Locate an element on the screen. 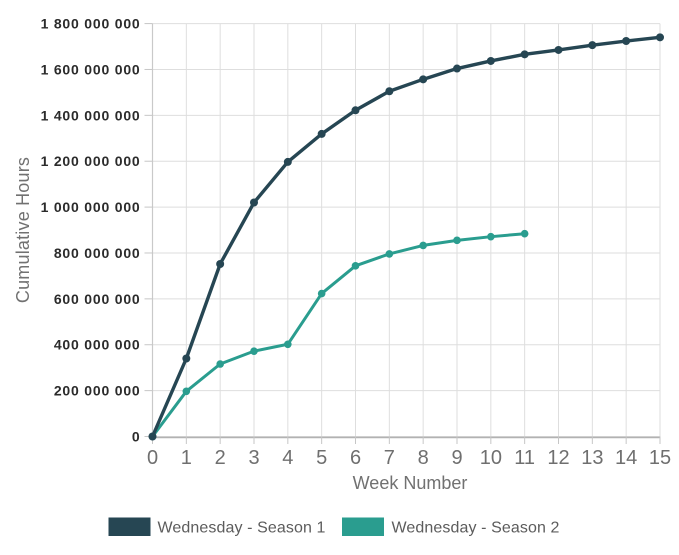 The image size is (679, 555). svg-text: 400 000 000 is located at coordinates (97, 345).